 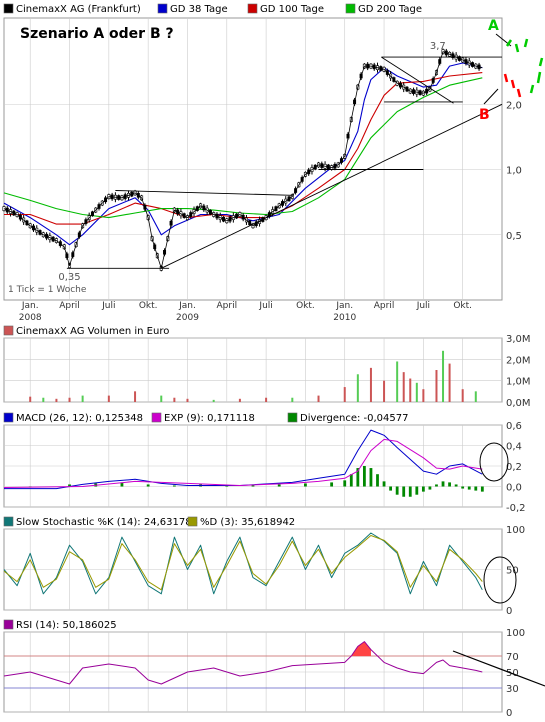 I want to click on x-tick-label: Jan., so click(x=344, y=306).